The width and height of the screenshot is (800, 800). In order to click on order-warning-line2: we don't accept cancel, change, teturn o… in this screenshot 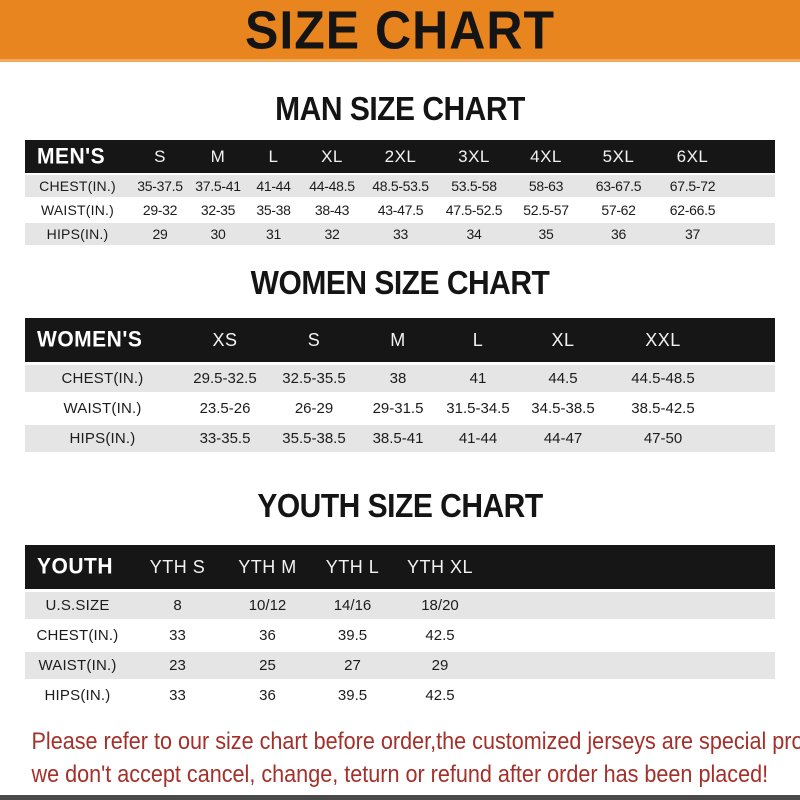, I will do `click(400, 774)`.